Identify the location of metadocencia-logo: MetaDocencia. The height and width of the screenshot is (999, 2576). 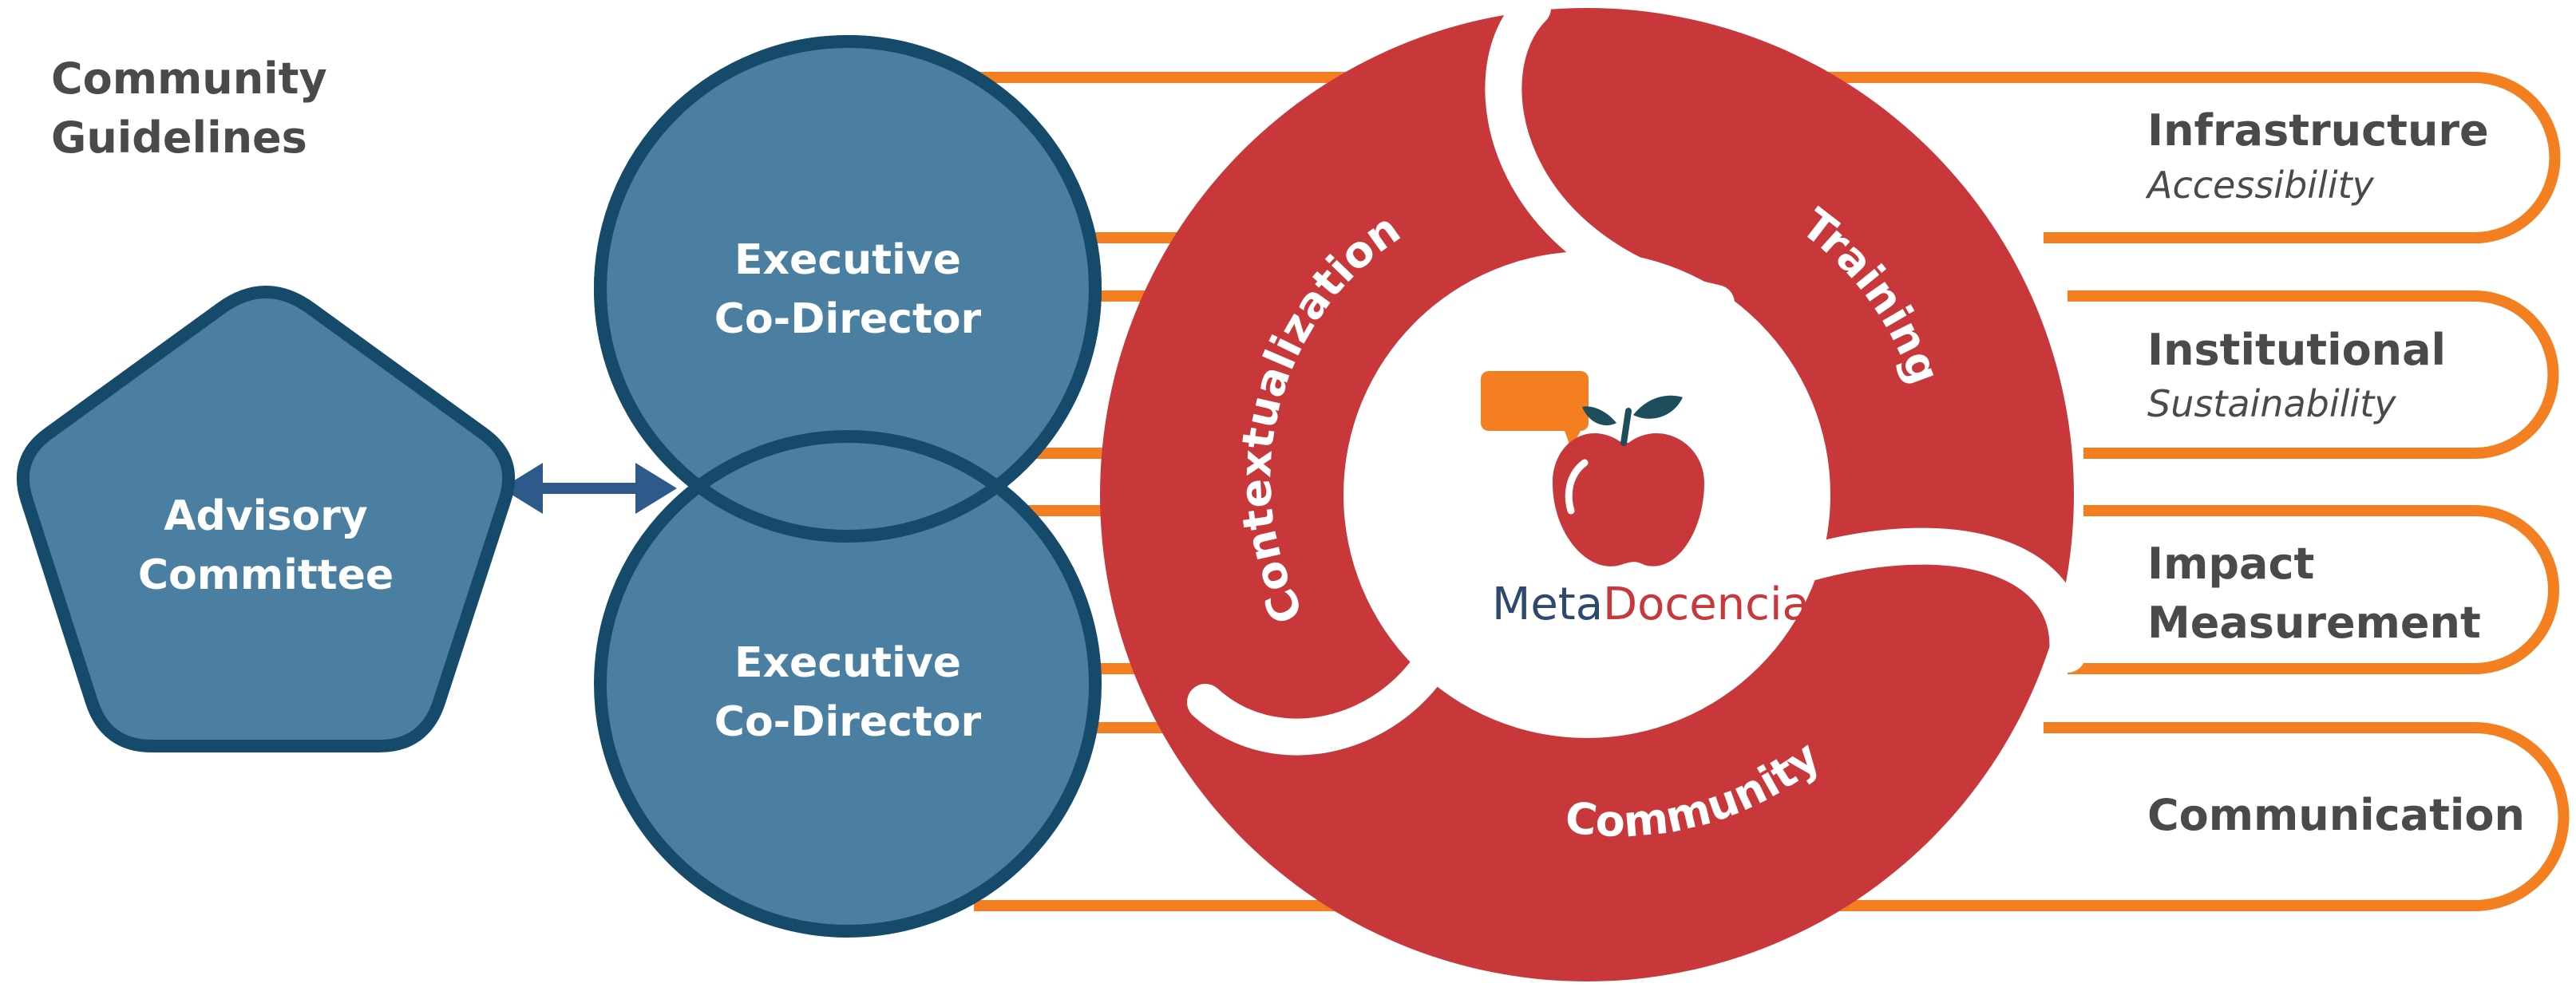
(1646, 500).